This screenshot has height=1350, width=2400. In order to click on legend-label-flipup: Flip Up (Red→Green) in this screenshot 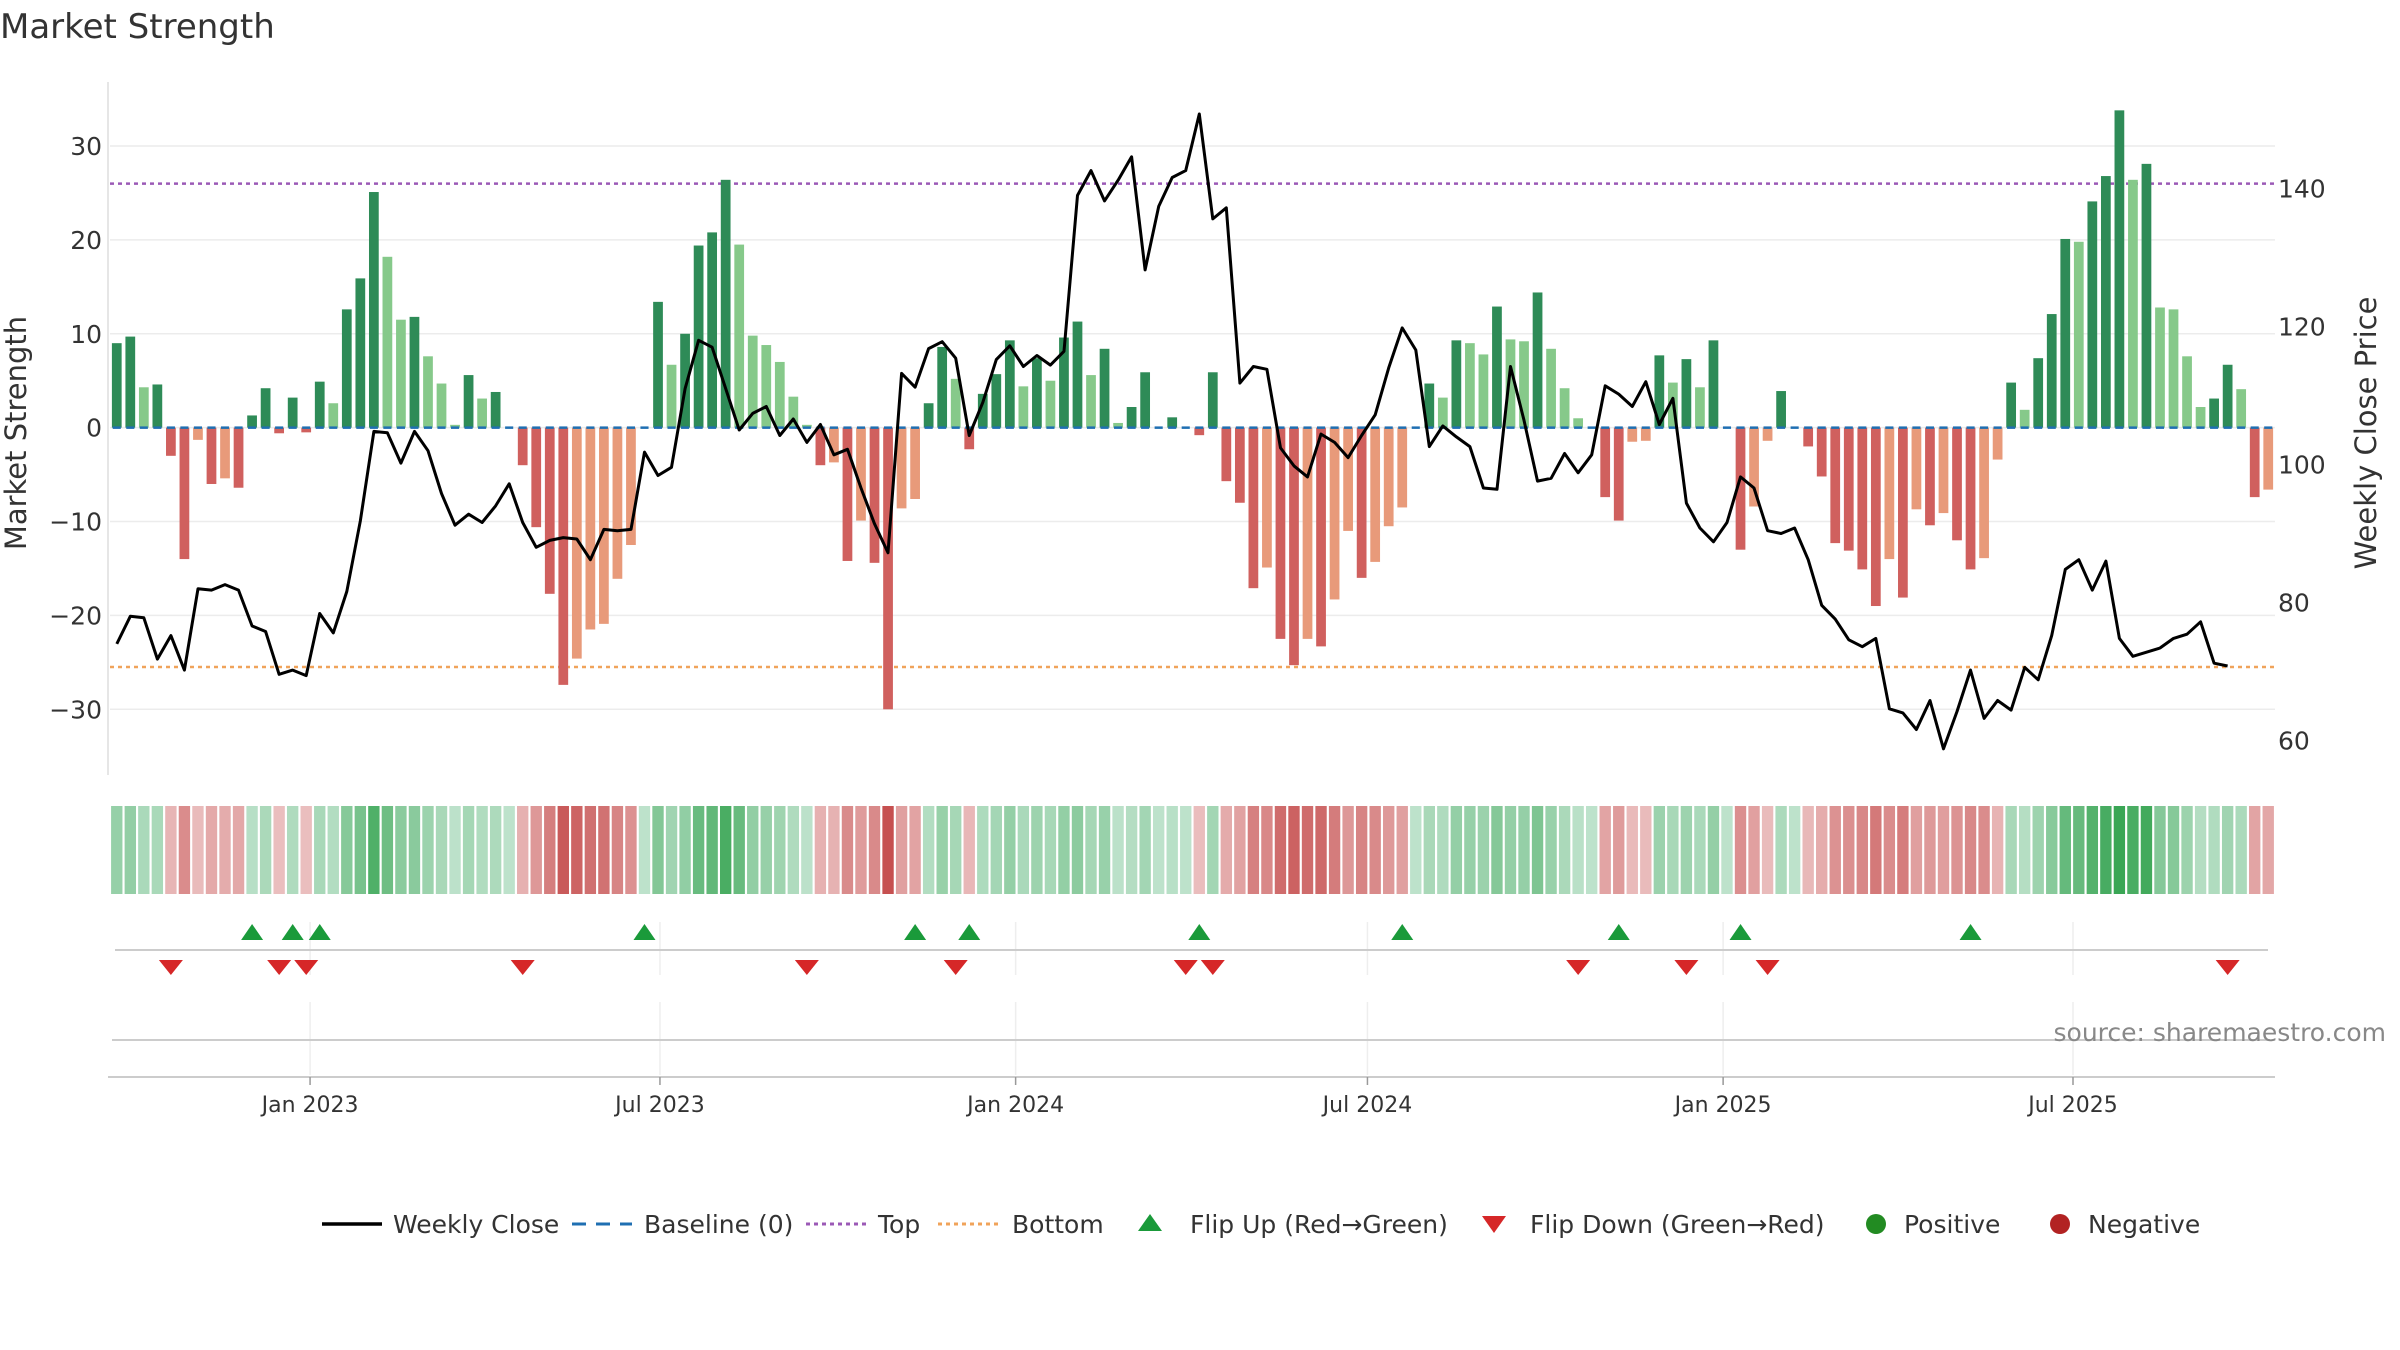, I will do `click(1319, 1224)`.